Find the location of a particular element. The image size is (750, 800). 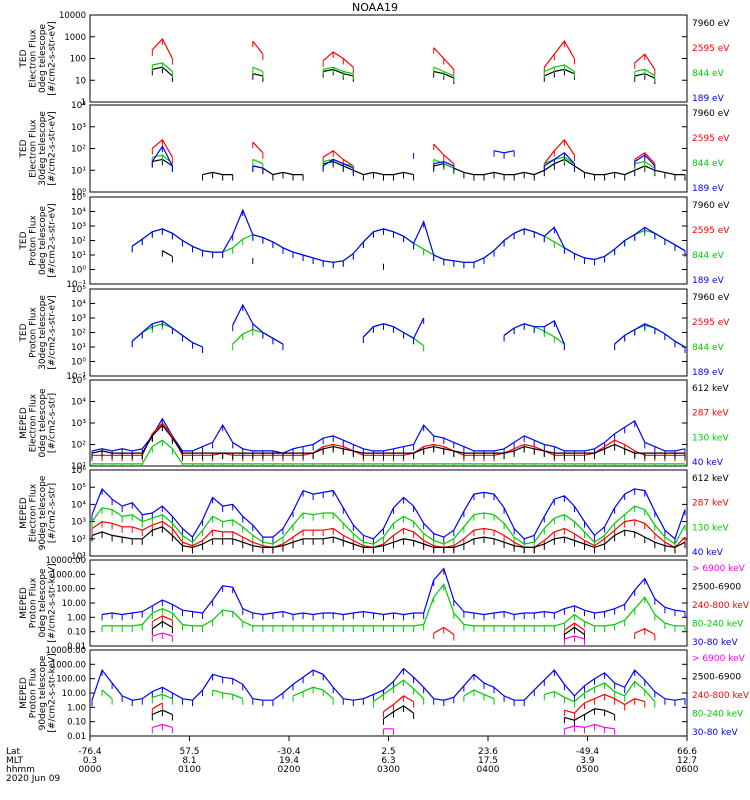

y-tick-label: 1000 is located at coordinates (75, 38).